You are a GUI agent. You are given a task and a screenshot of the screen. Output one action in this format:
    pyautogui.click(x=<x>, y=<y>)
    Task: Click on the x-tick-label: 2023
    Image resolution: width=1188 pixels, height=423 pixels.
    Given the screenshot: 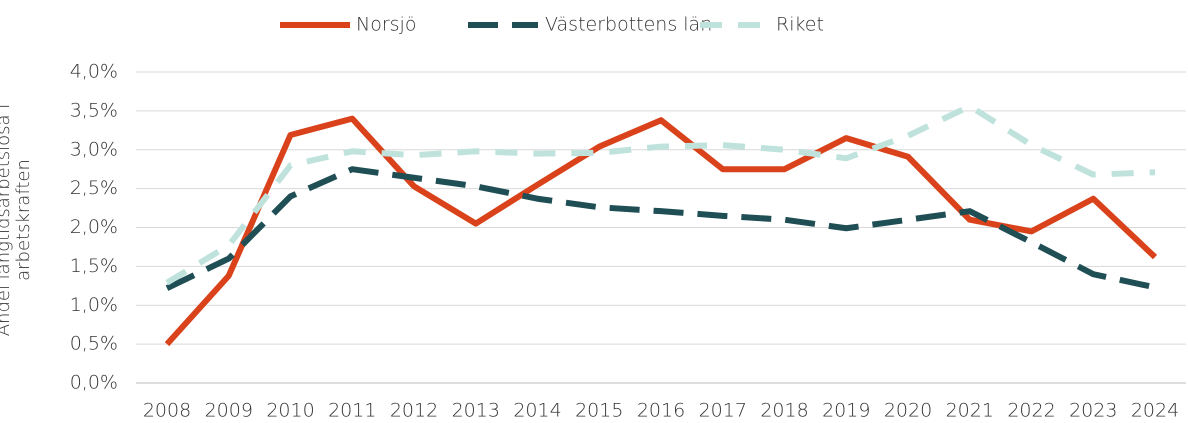 What is the action you would take?
    pyautogui.click(x=1093, y=411)
    